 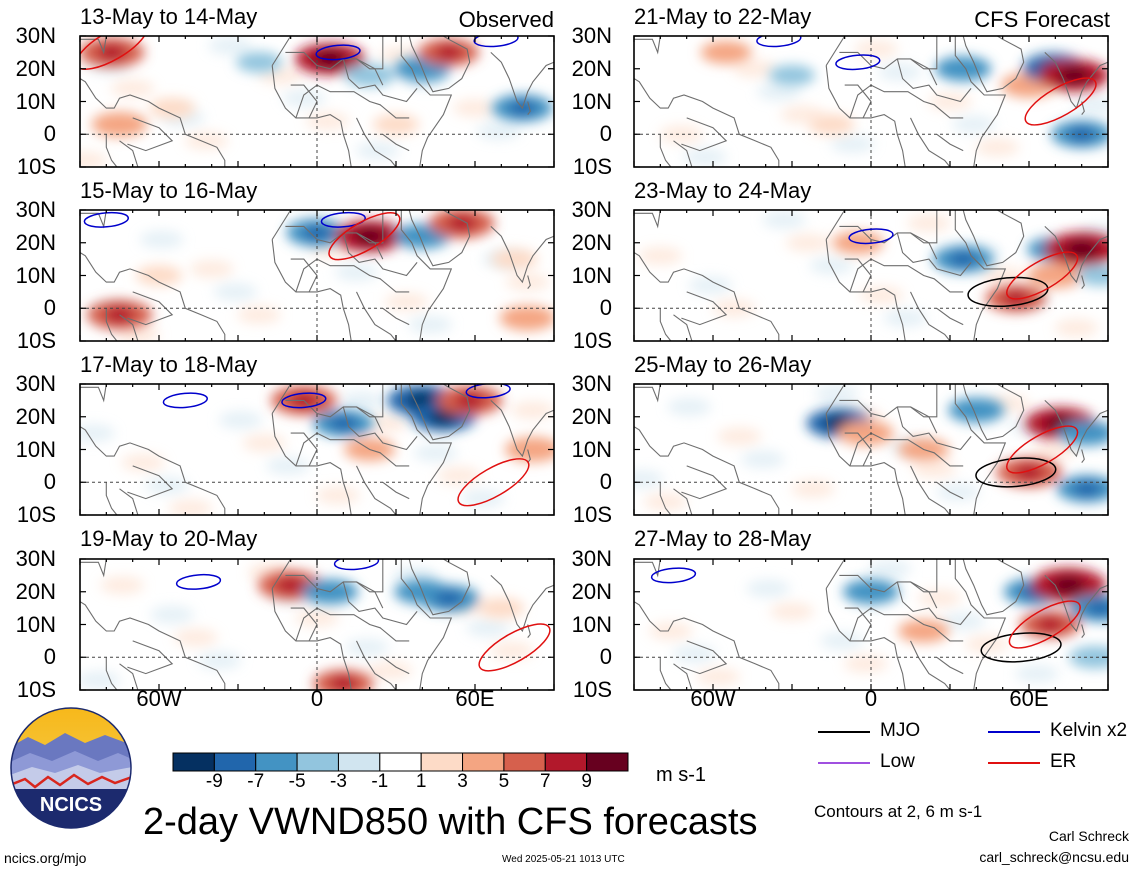 What do you see at coordinates (169, 364) in the screenshot?
I see `panel-title: 17-May to 18-May` at bounding box center [169, 364].